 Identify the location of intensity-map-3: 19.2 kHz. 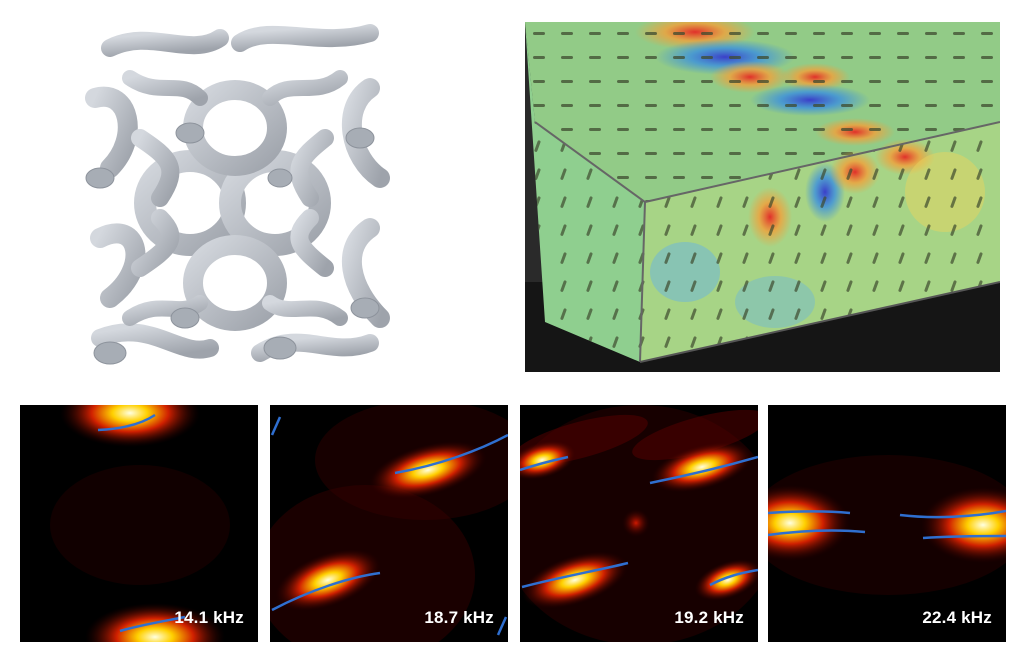
(639, 523).